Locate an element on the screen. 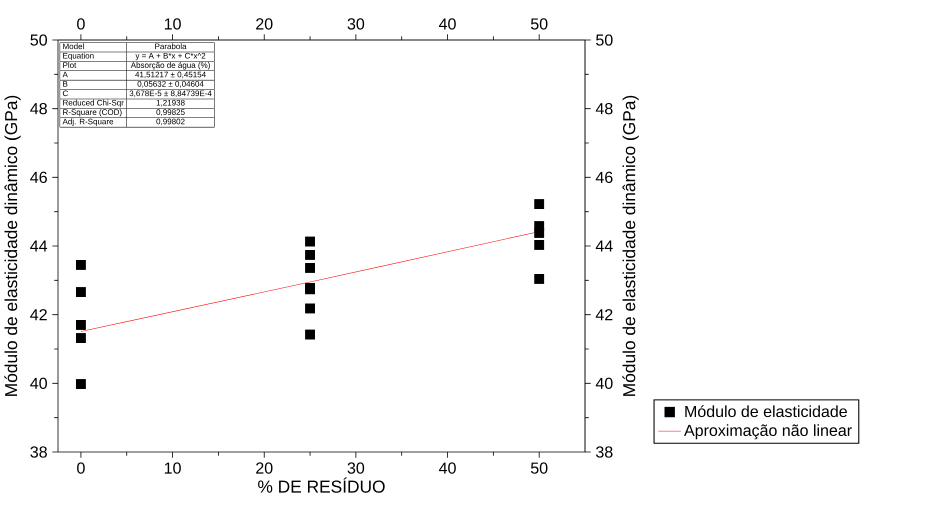 This screenshot has width=938, height=515. legend-label: Módulo de elasticidade is located at coordinates (766, 411).